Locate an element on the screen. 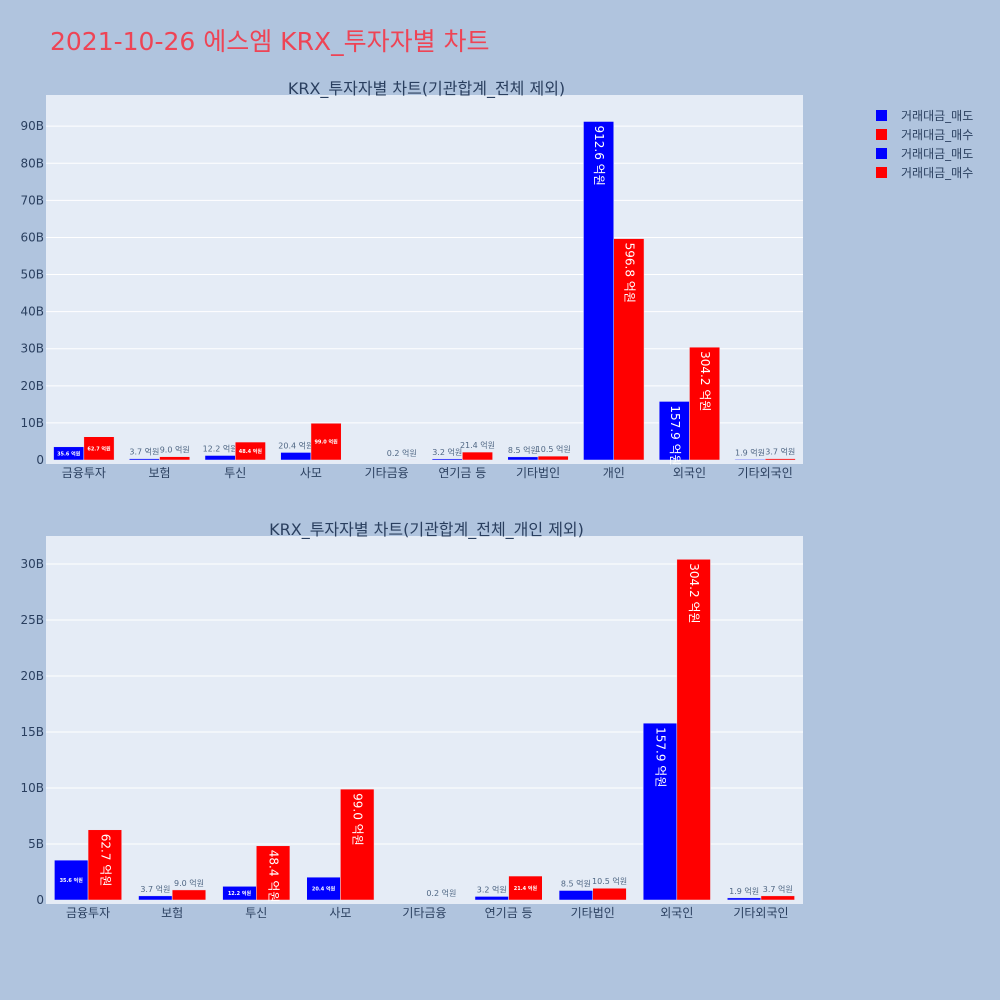  data-label: 62.7 억원 is located at coordinates (99, 448).